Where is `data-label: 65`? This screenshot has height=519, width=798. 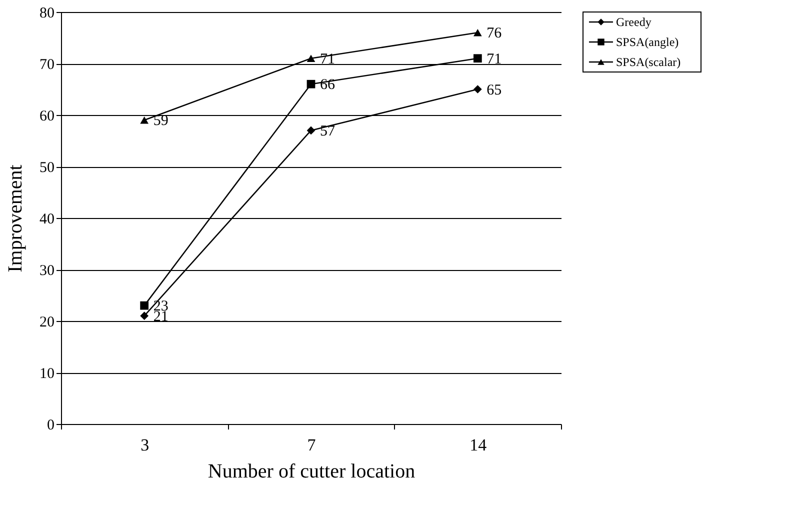 data-label: 65 is located at coordinates (494, 90).